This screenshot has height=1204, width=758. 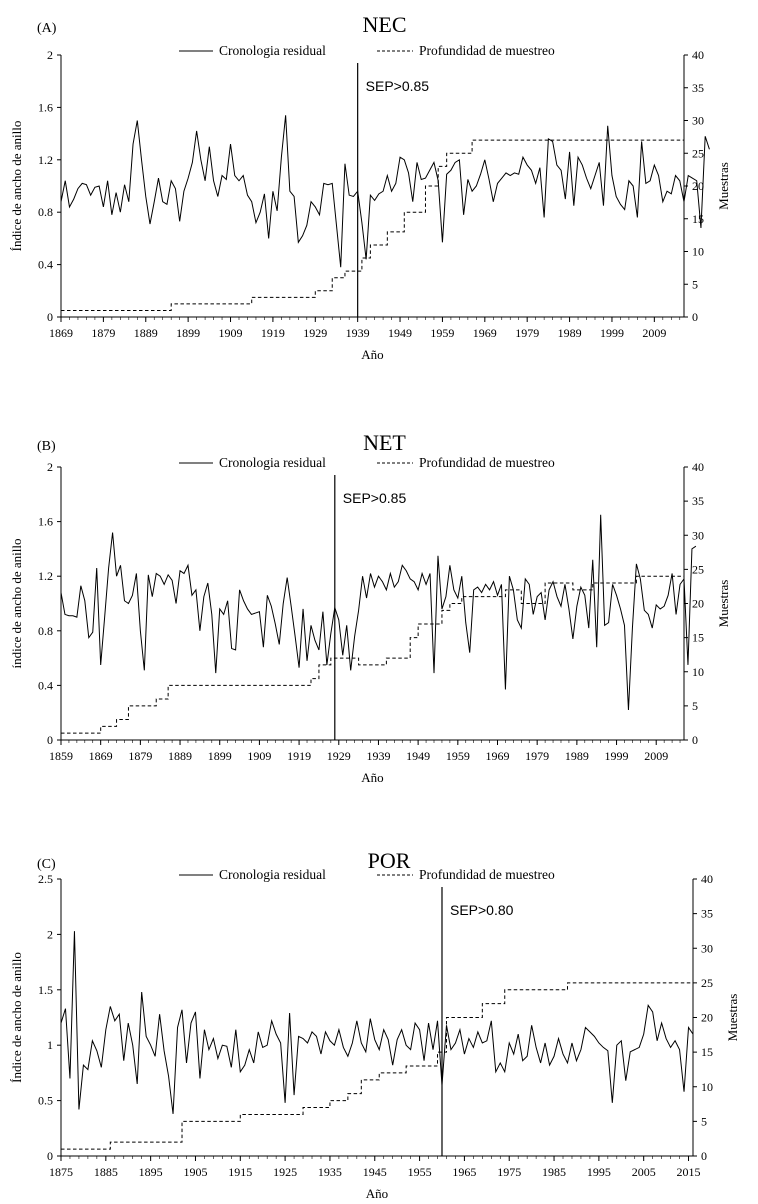 What do you see at coordinates (299, 756) in the screenshot?
I see `x-tick-label: 1919` at bounding box center [299, 756].